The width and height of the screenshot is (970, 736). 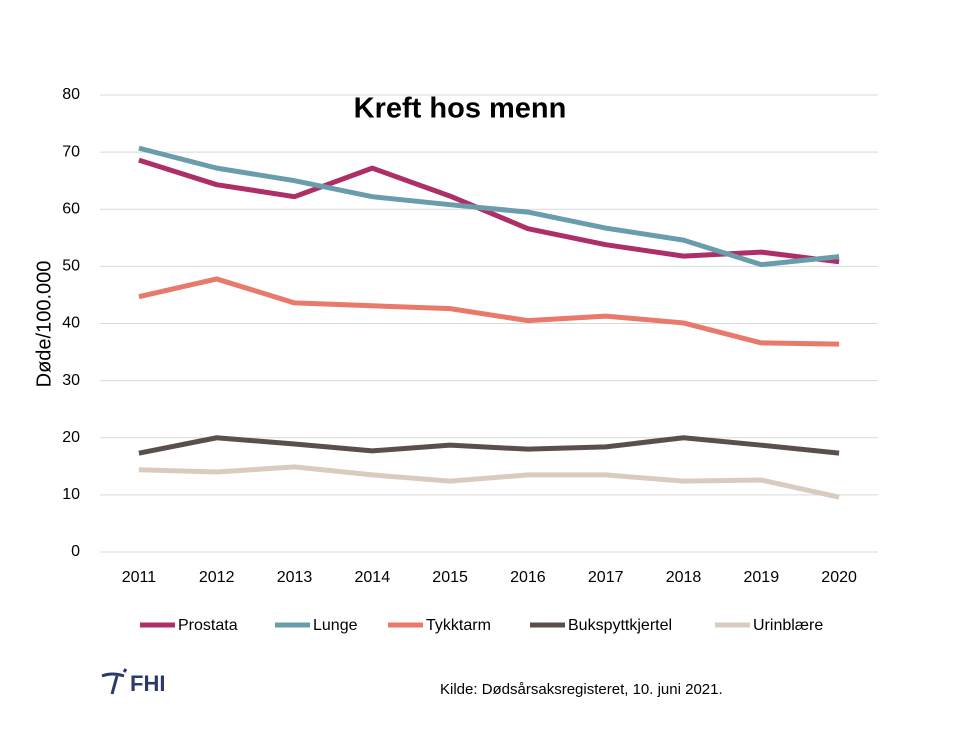 What do you see at coordinates (373, 577) in the screenshot?
I see `x-tick-label: 2014` at bounding box center [373, 577].